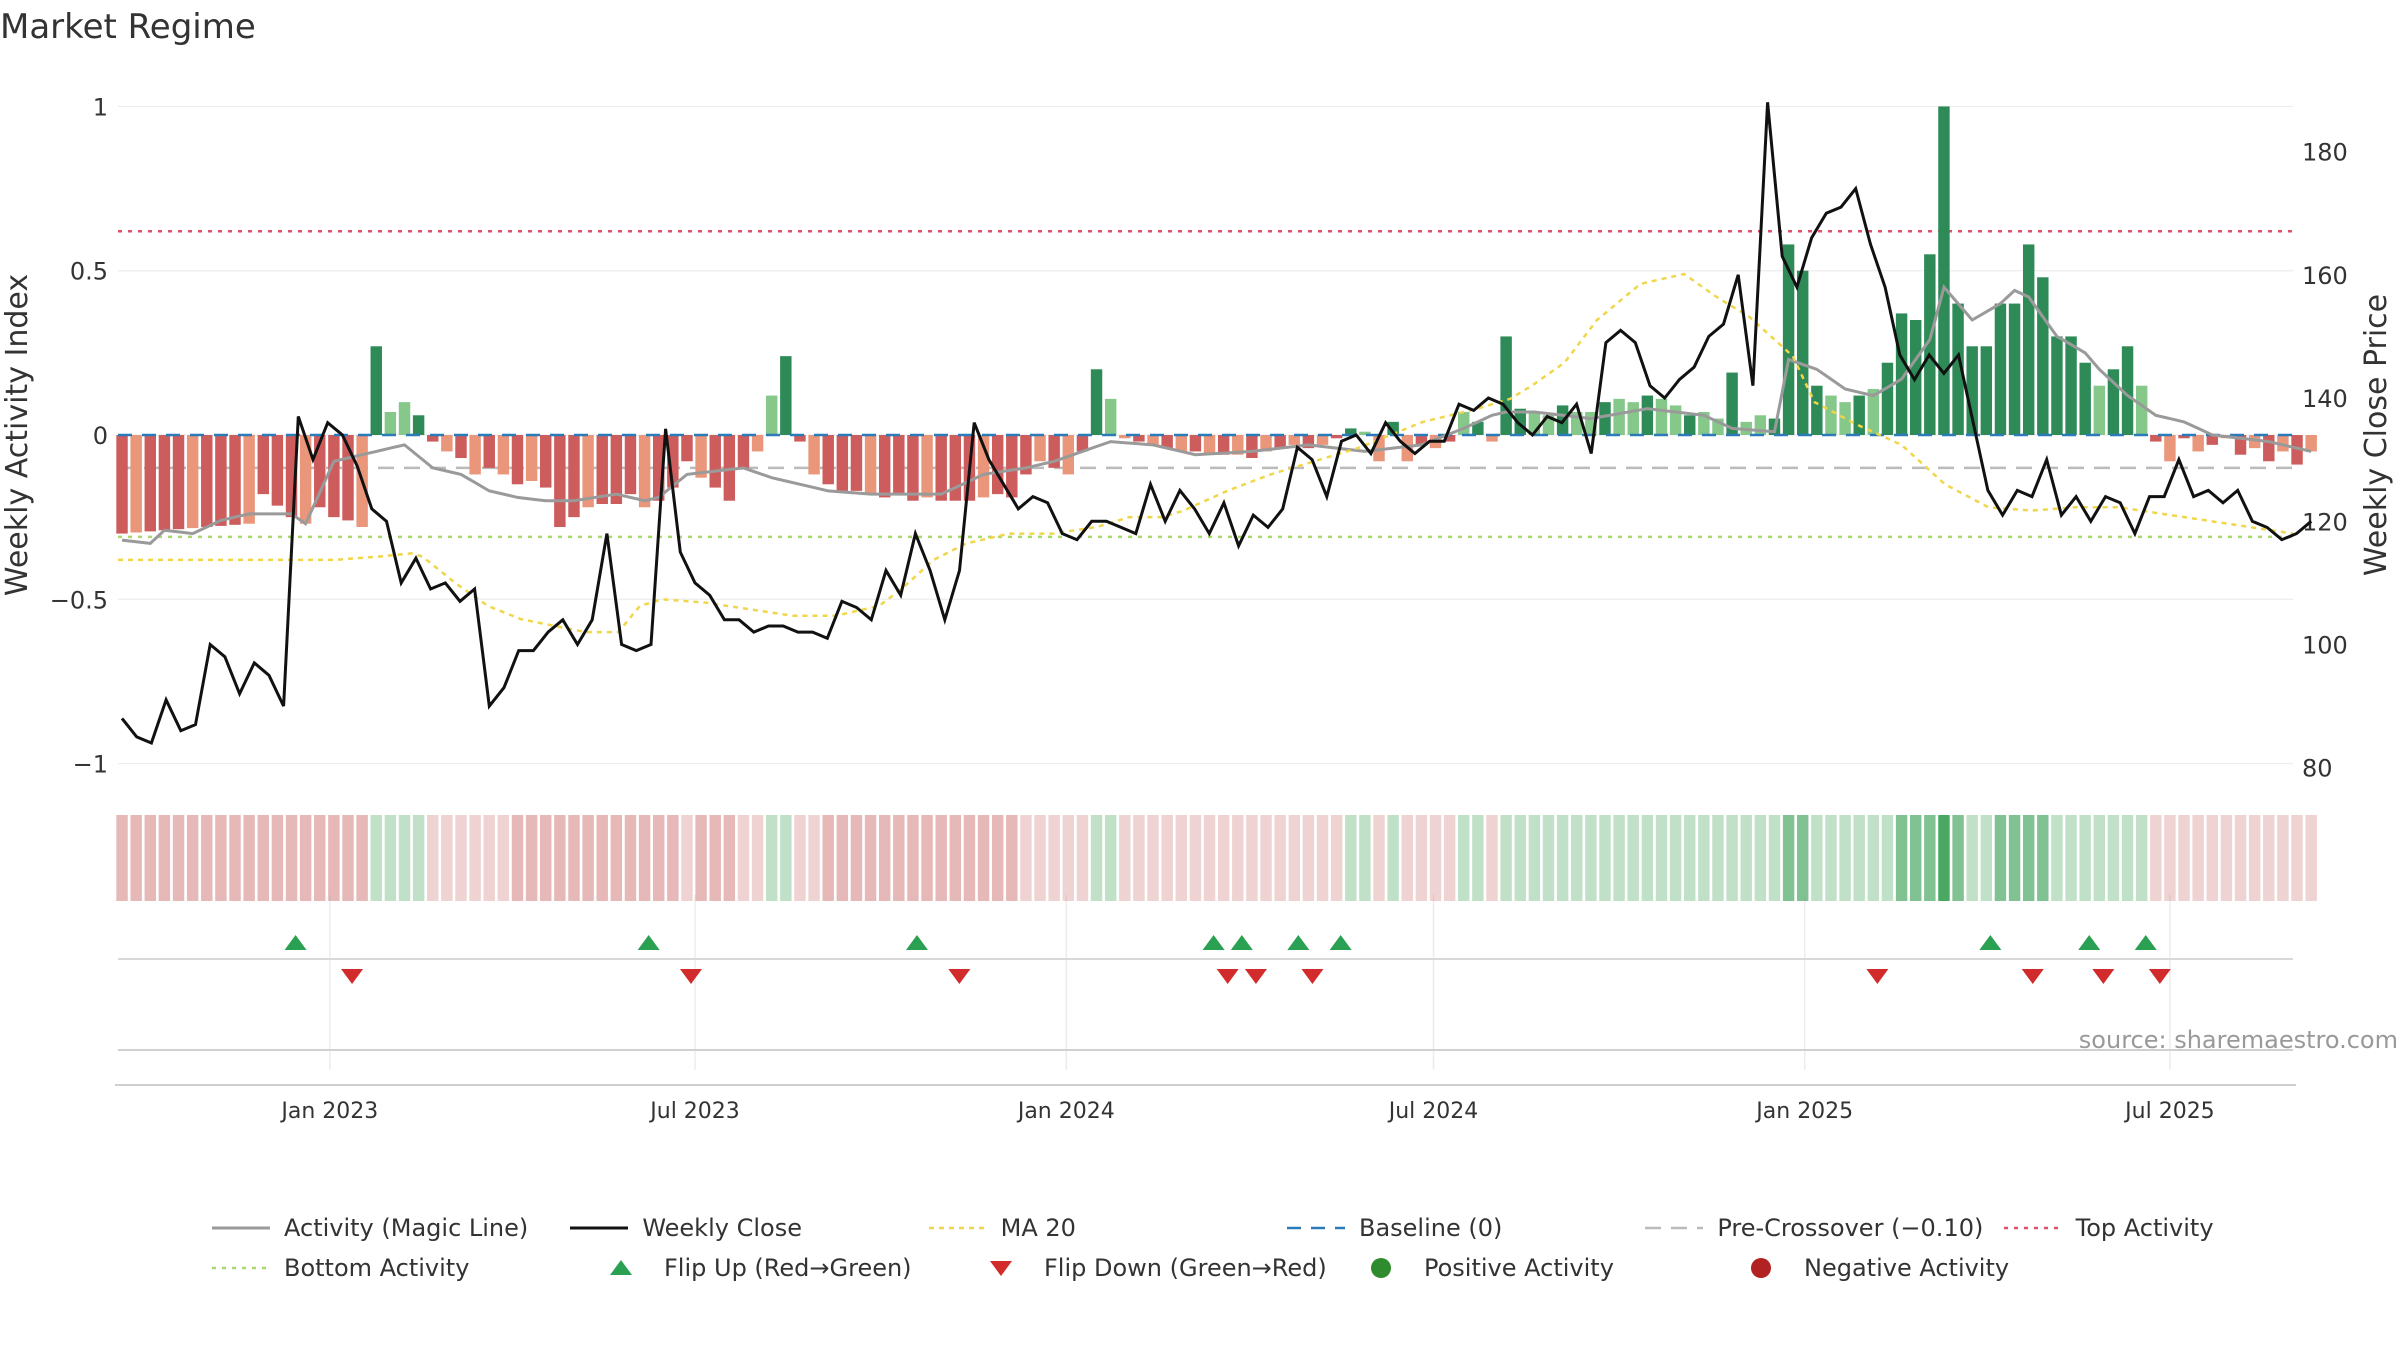 Image resolution: width=2400 pixels, height=1354 pixels. What do you see at coordinates (406, 1228) in the screenshot?
I see `legend-label: Activity (Magic Line)` at bounding box center [406, 1228].